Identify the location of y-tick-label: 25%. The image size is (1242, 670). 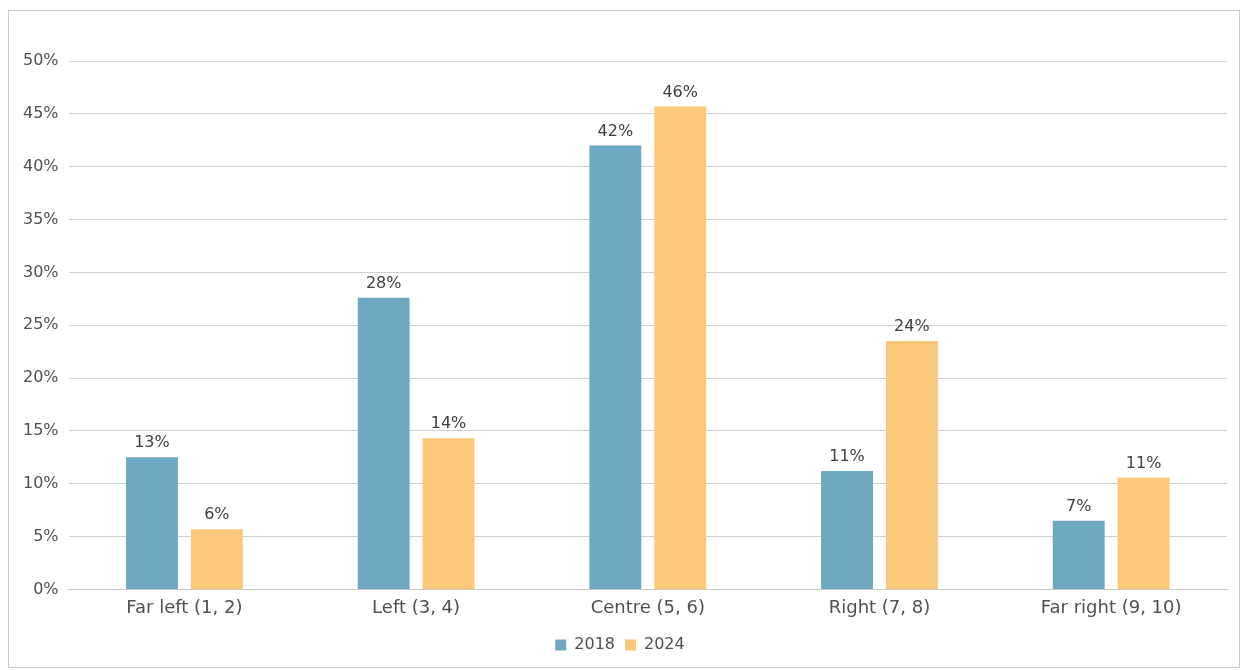
(41, 324).